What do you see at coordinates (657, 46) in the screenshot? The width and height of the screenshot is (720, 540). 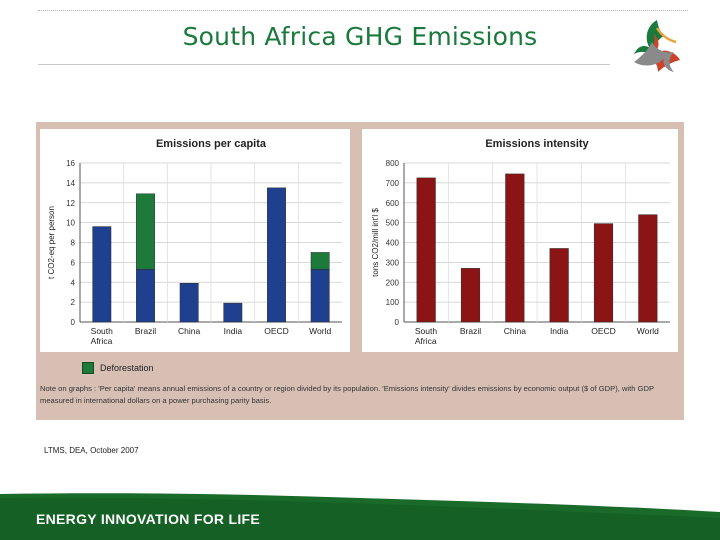 I see `triskelion-logo-icon` at bounding box center [657, 46].